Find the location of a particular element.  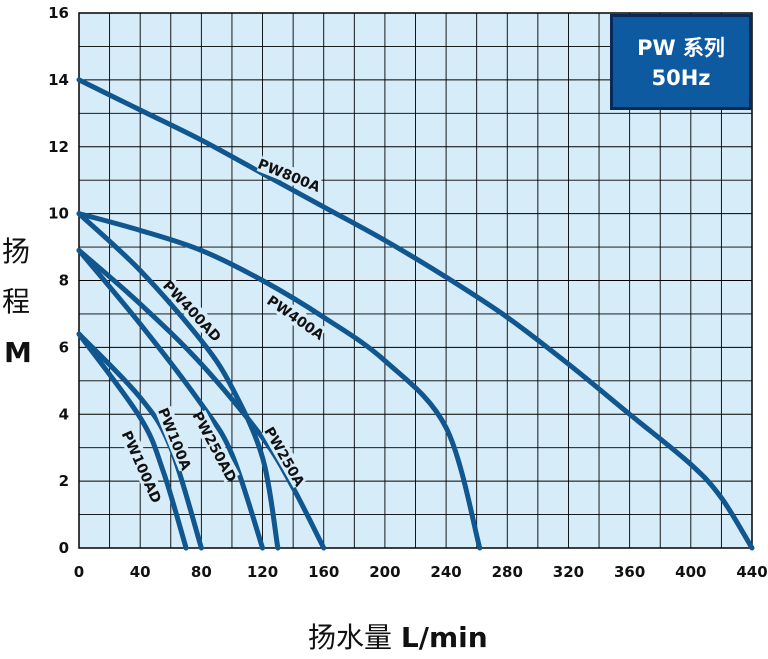

curve-pw400ad is located at coordinates (178, 381).